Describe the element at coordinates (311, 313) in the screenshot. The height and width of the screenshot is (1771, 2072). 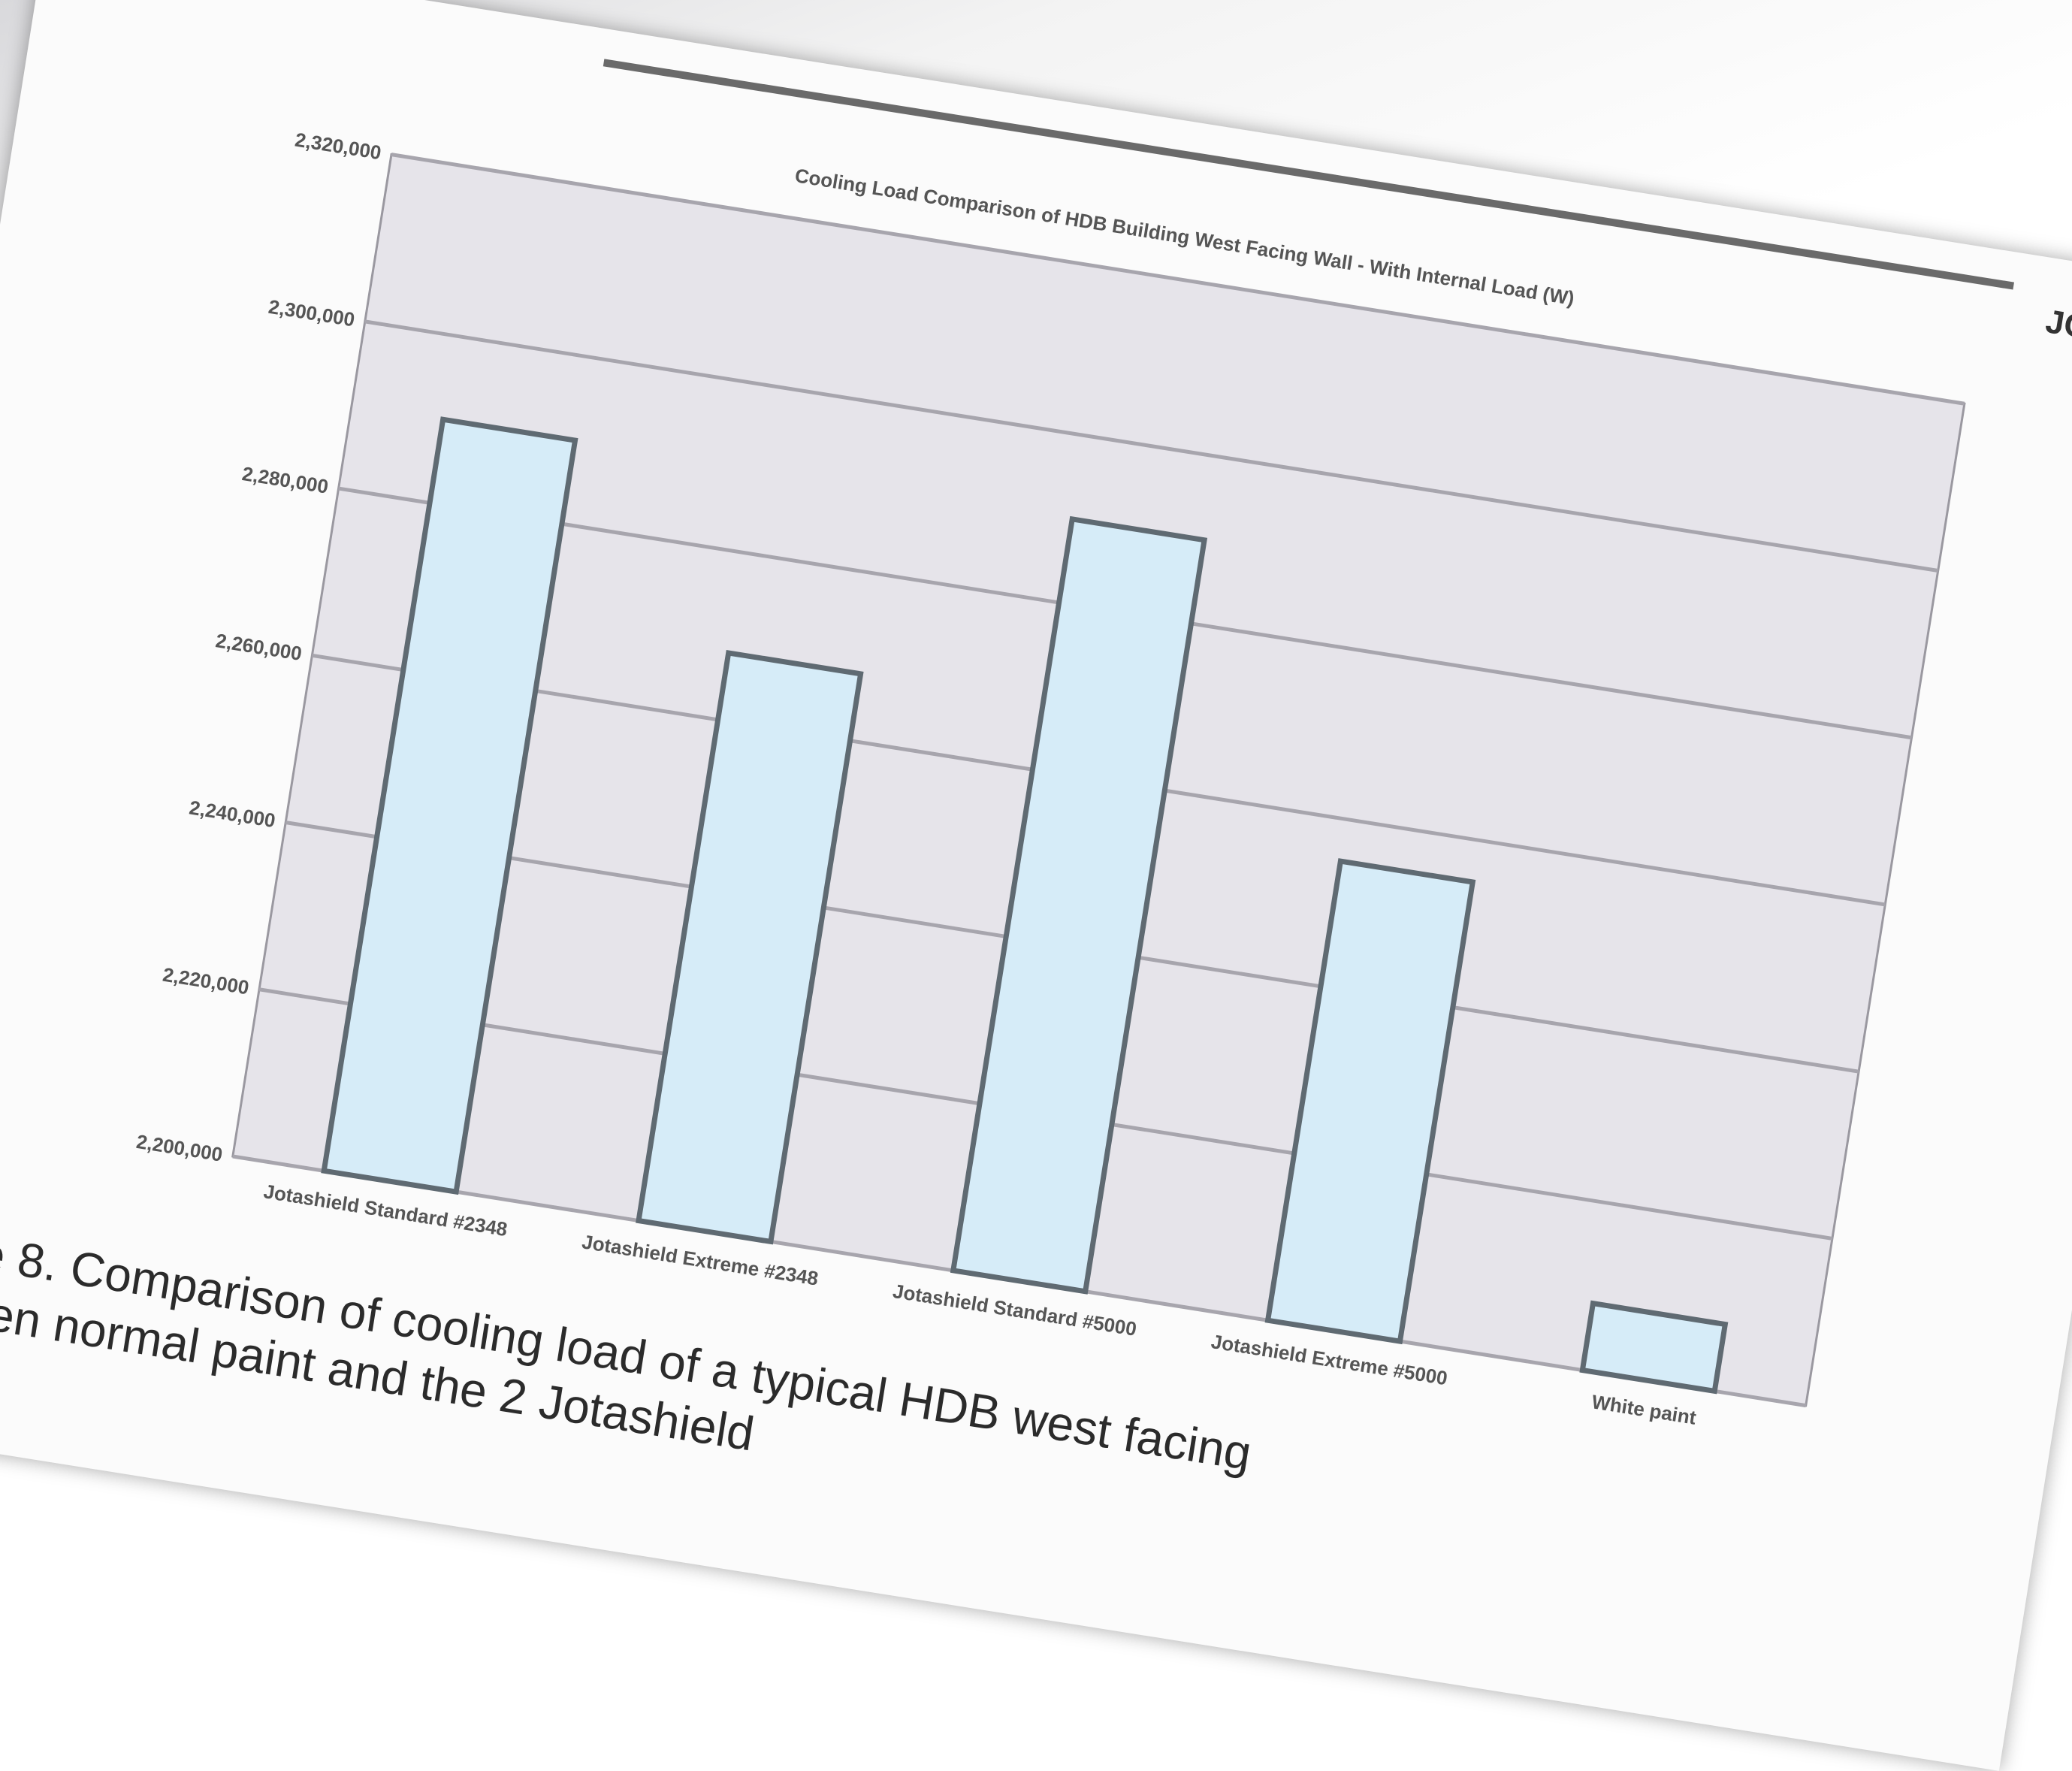
I see `y-tick-label: 2,300,000` at that location.